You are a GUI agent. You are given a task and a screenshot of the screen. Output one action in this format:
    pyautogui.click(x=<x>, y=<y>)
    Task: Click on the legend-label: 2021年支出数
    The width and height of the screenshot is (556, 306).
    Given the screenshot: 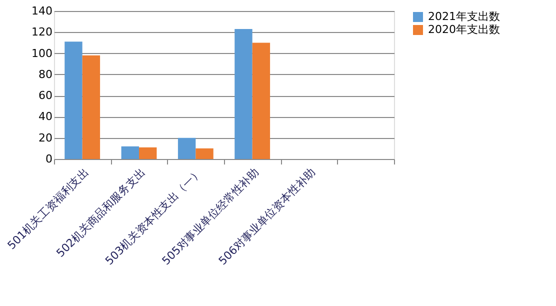 What is the action you would take?
    pyautogui.click(x=464, y=16)
    